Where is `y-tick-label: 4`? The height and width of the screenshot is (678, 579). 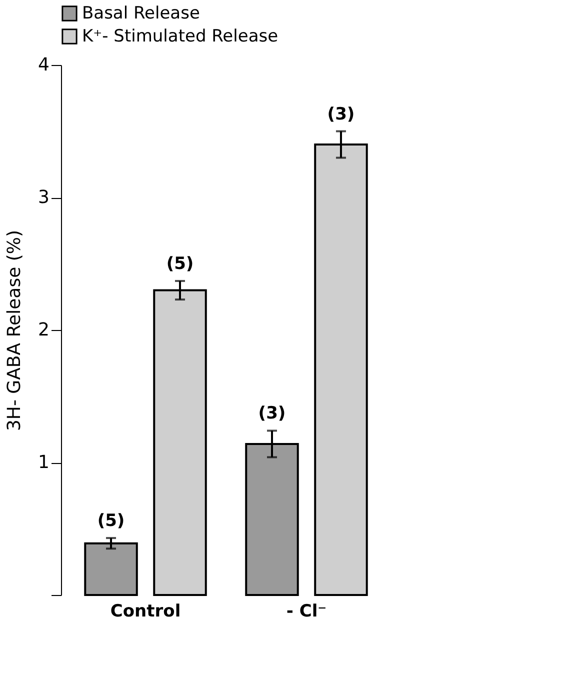 y-tick-label: 4 is located at coordinates (44, 65).